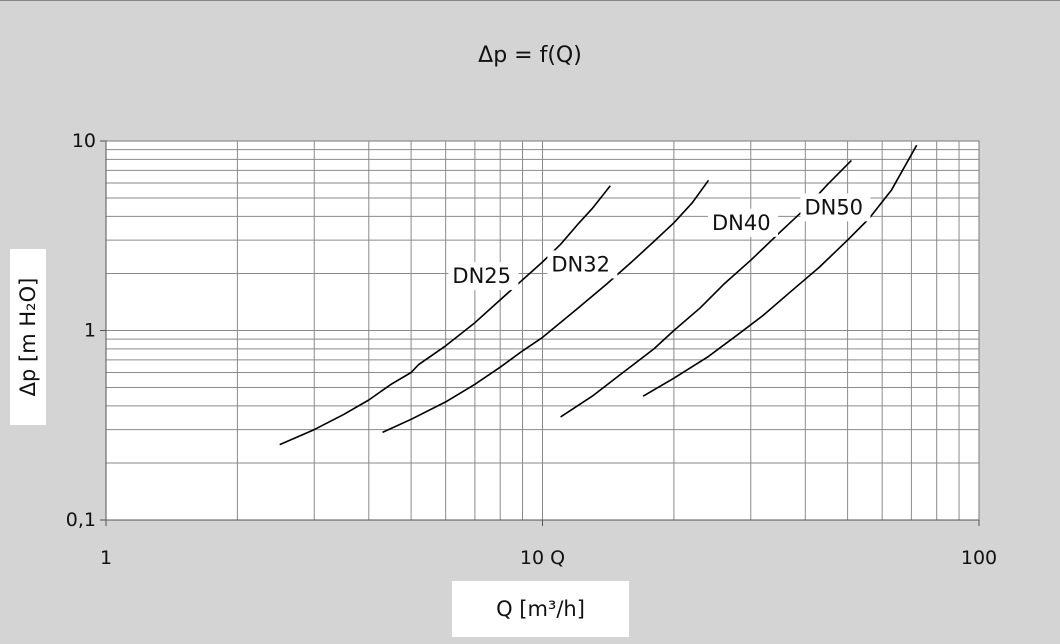  Describe the element at coordinates (90, 331) in the screenshot. I see `y-tick-label: 1` at that location.